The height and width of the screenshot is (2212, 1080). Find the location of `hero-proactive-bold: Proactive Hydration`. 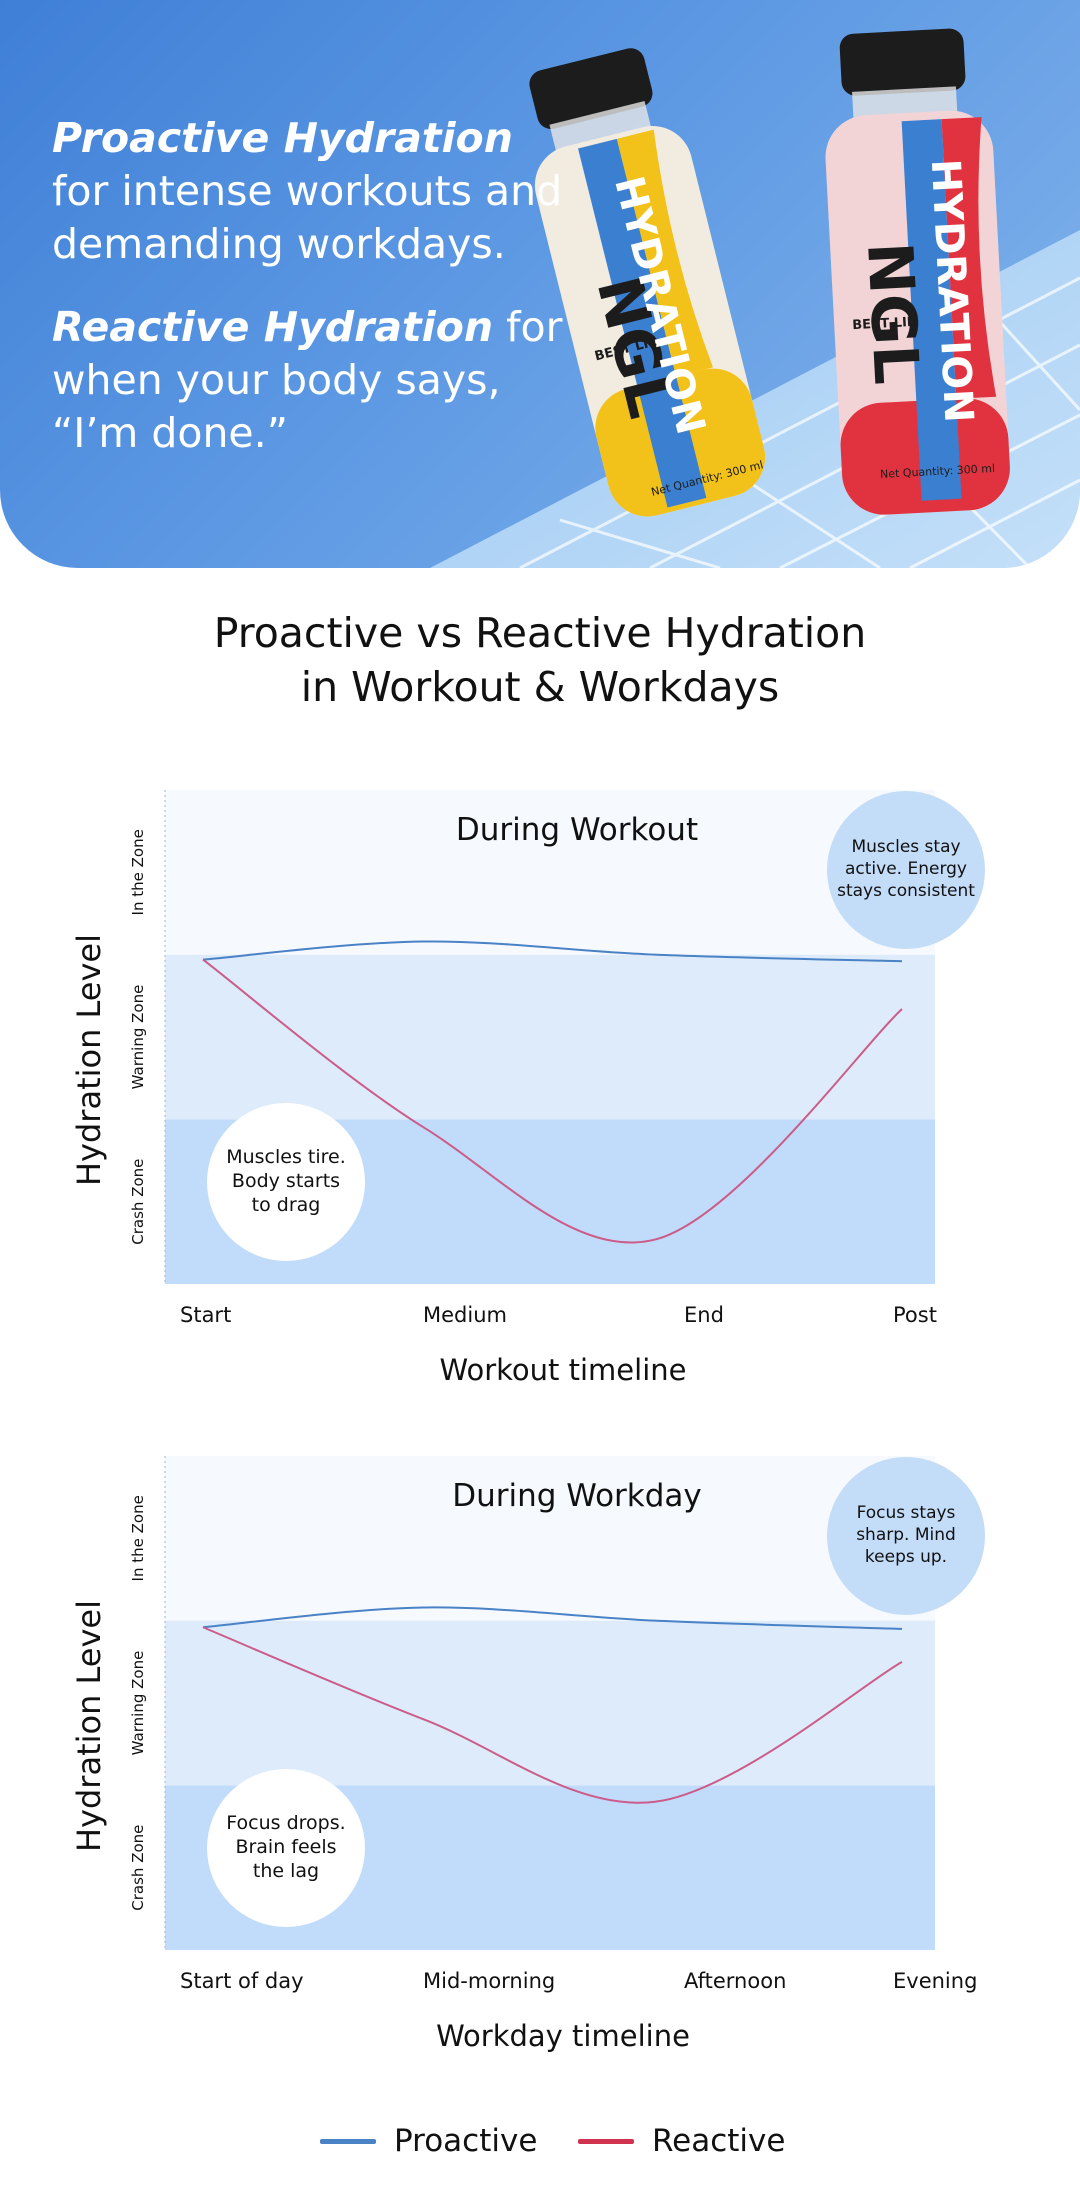

hero-proactive-bold: Proactive Hydration is located at coordinates (282, 138).